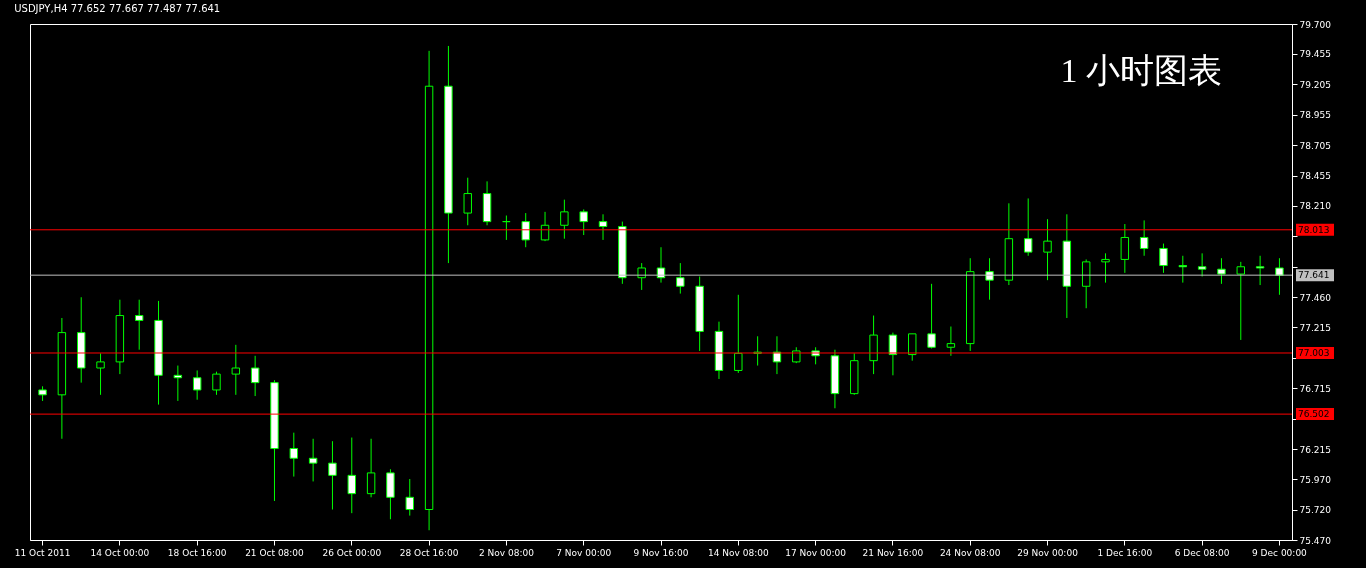  I want to click on x-tick-label: 17 Nov 00:00, so click(816, 552).